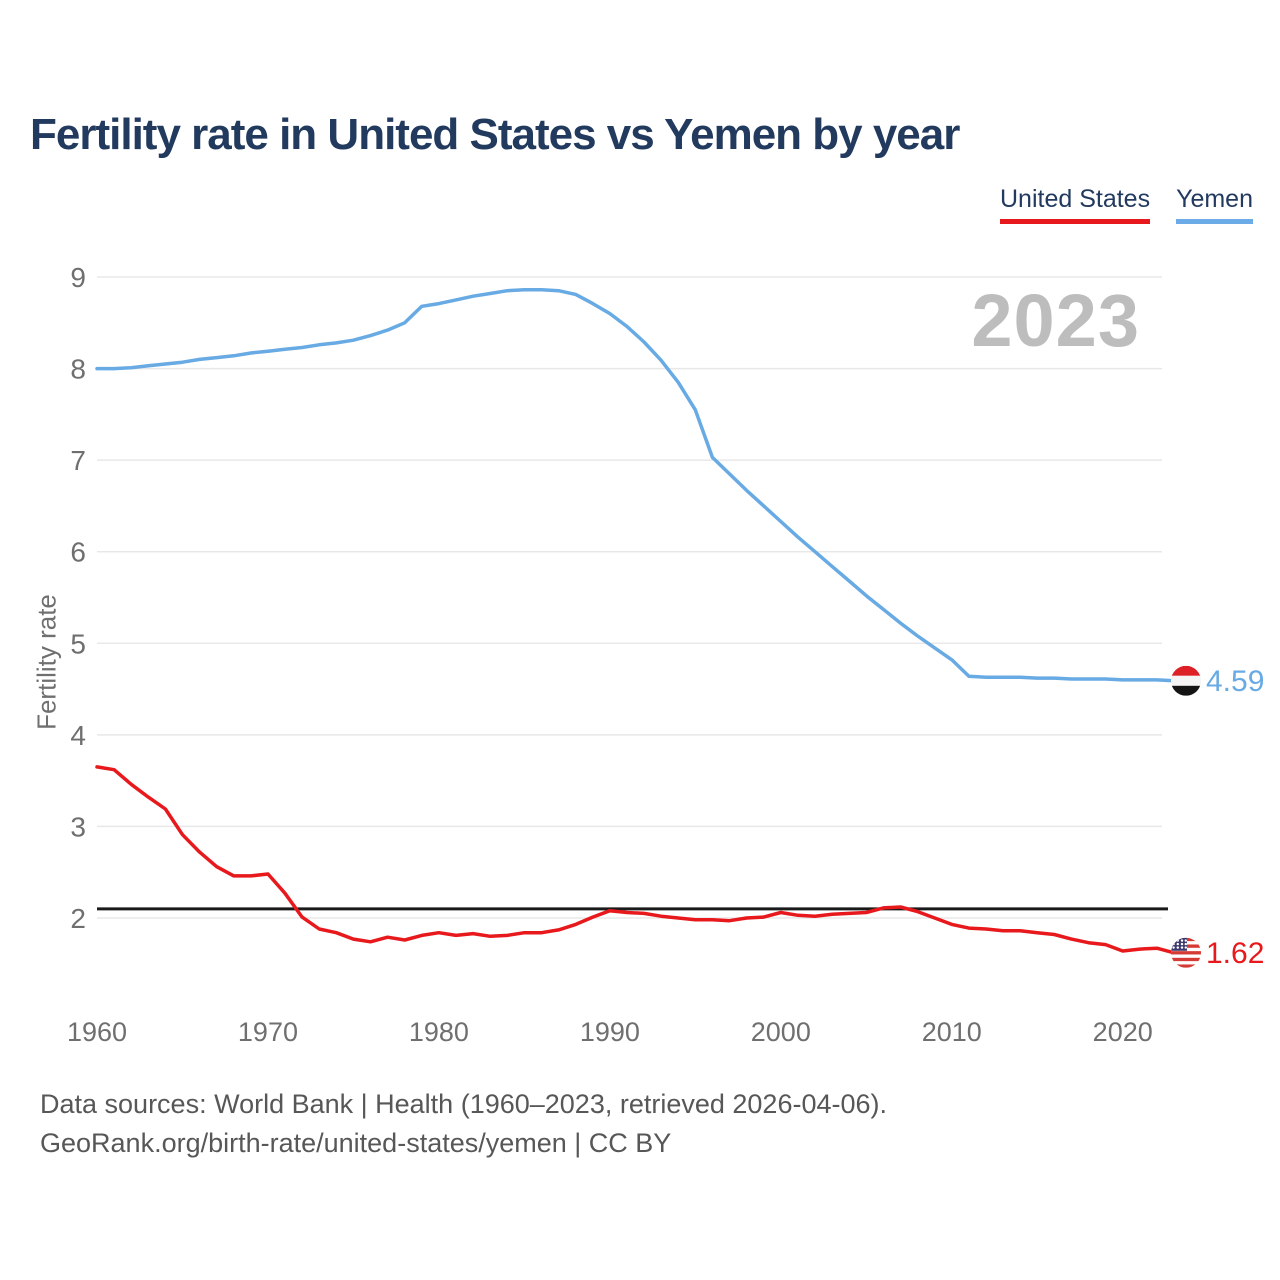 The width and height of the screenshot is (1280, 1280). What do you see at coordinates (78, 552) in the screenshot?
I see `y-tick-label: 6` at bounding box center [78, 552].